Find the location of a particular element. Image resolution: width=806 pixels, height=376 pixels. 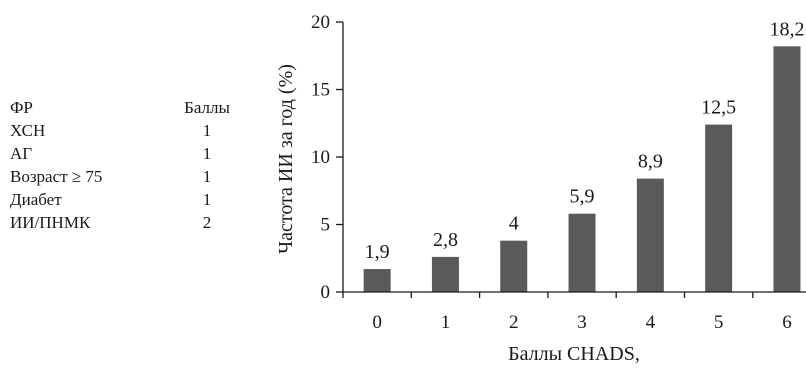

y-tick-label: 15 is located at coordinates (320, 90).